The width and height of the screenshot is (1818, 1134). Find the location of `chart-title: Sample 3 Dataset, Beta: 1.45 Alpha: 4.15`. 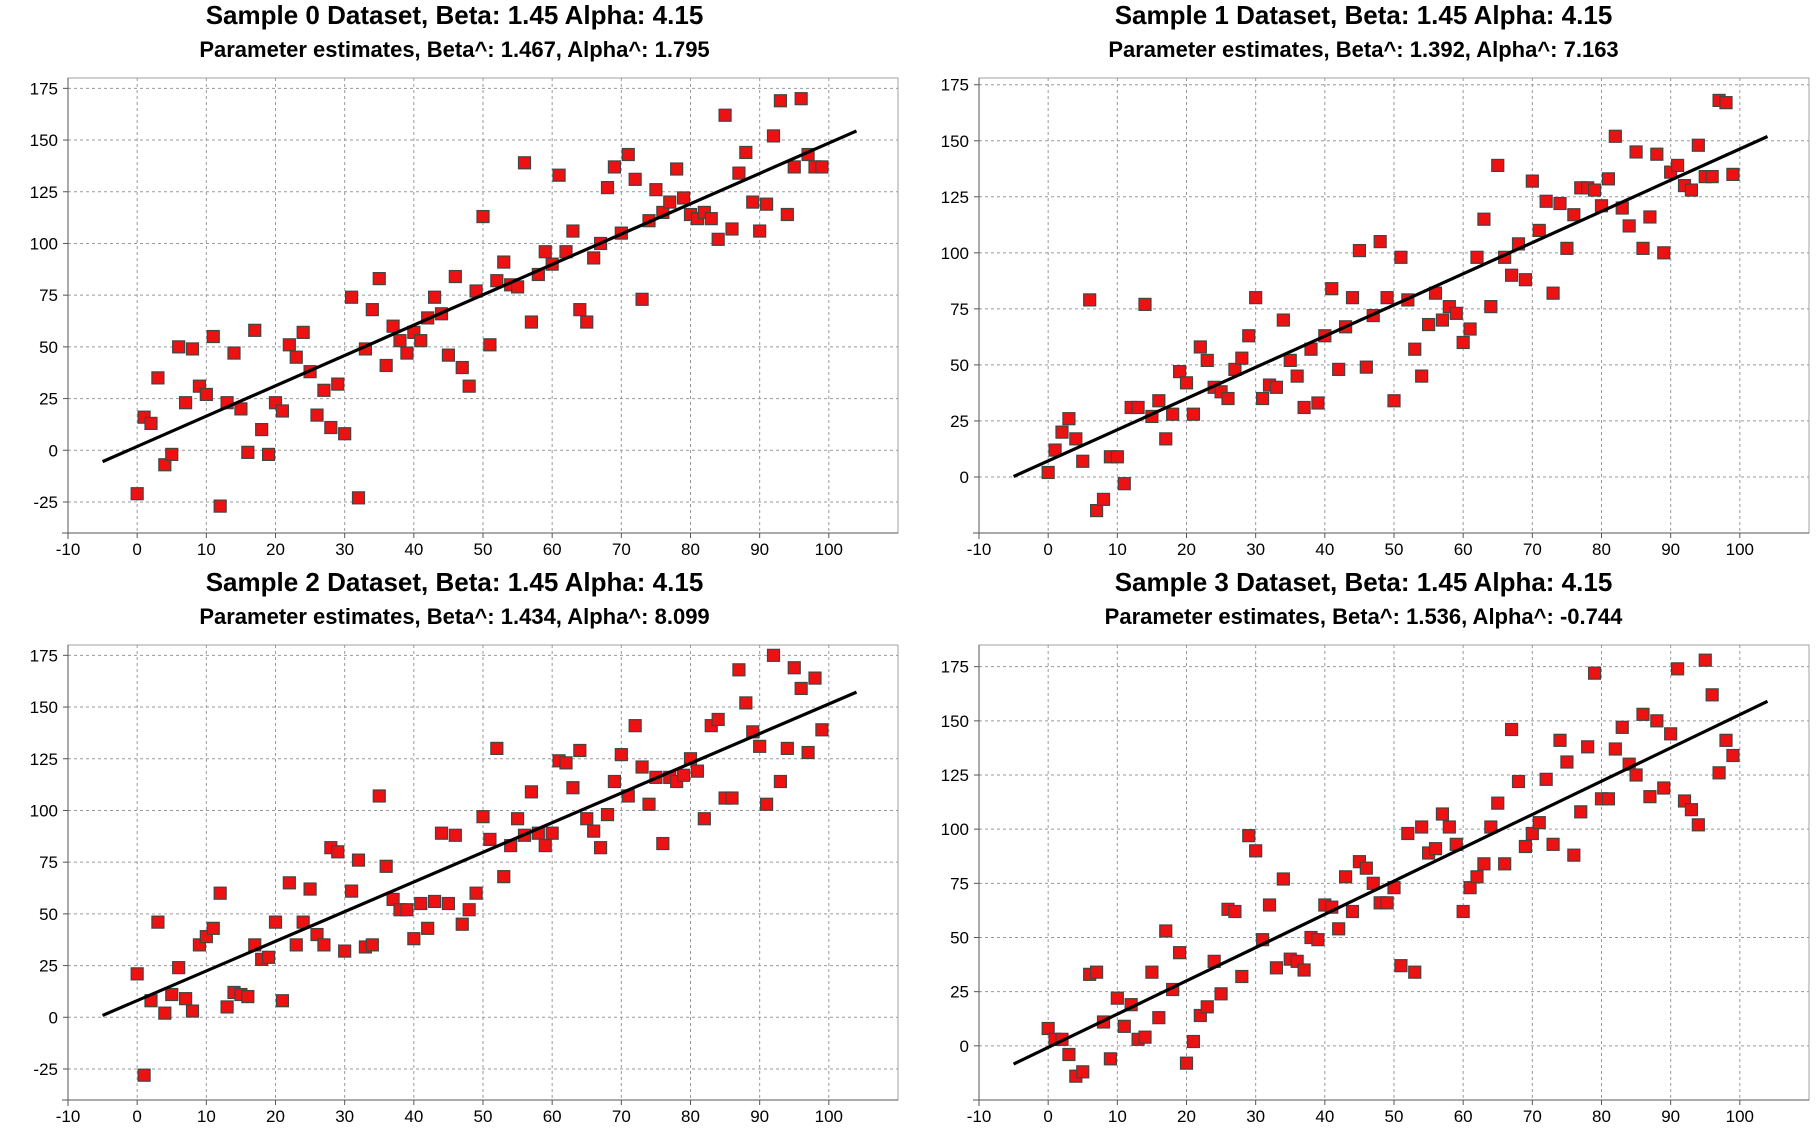

chart-title: Sample 3 Dataset, Beta: 1.45 Alpha: 4.15 is located at coordinates (1363, 582).